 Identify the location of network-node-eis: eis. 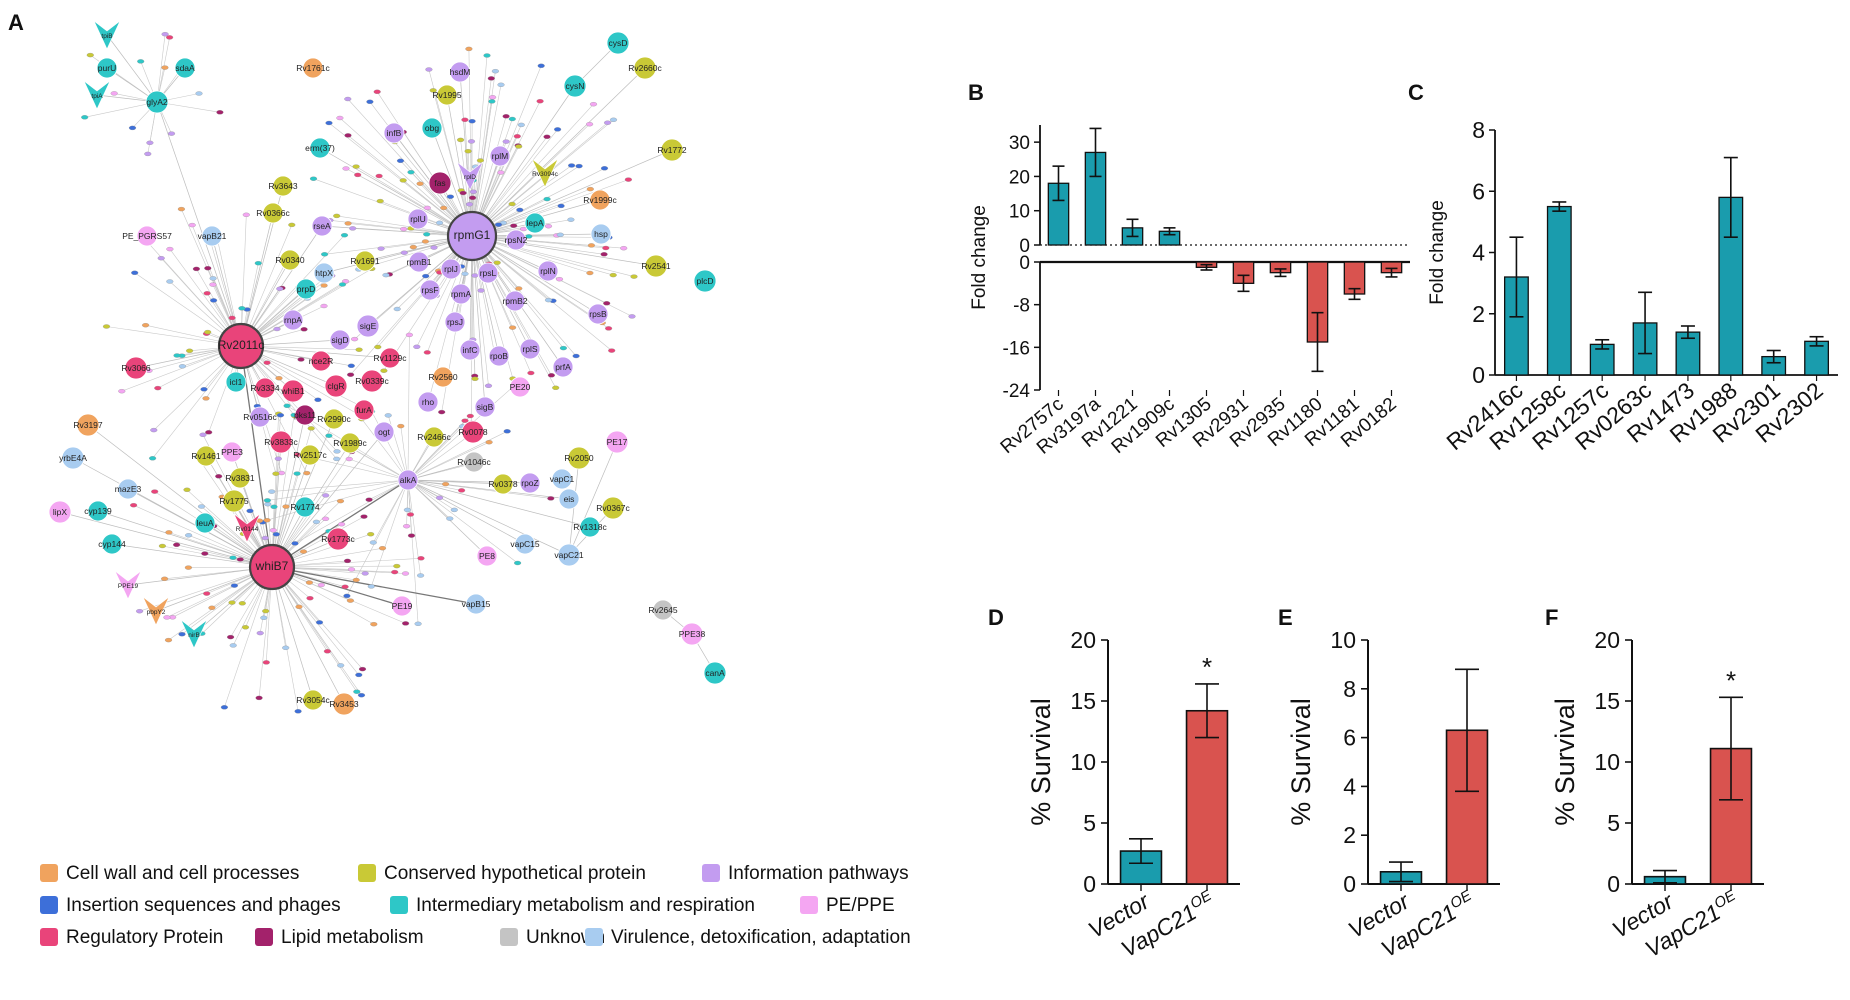
(569, 499).